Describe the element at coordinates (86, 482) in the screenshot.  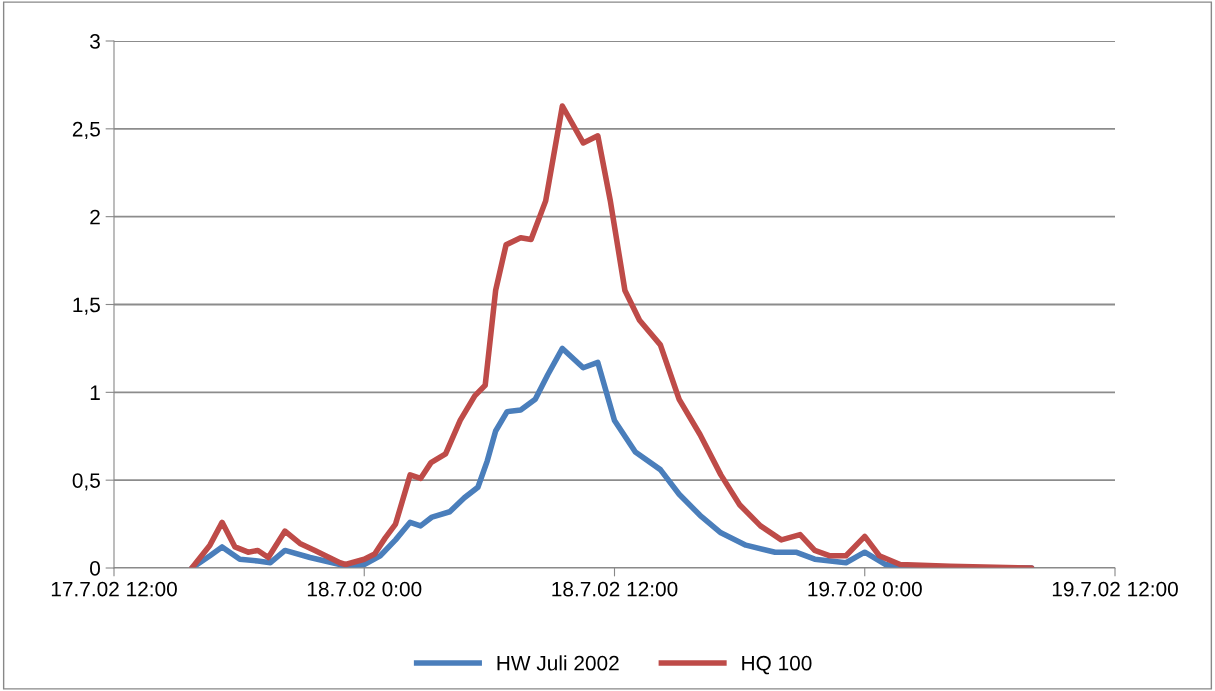
I see `y-tick-label: 0,5` at that location.